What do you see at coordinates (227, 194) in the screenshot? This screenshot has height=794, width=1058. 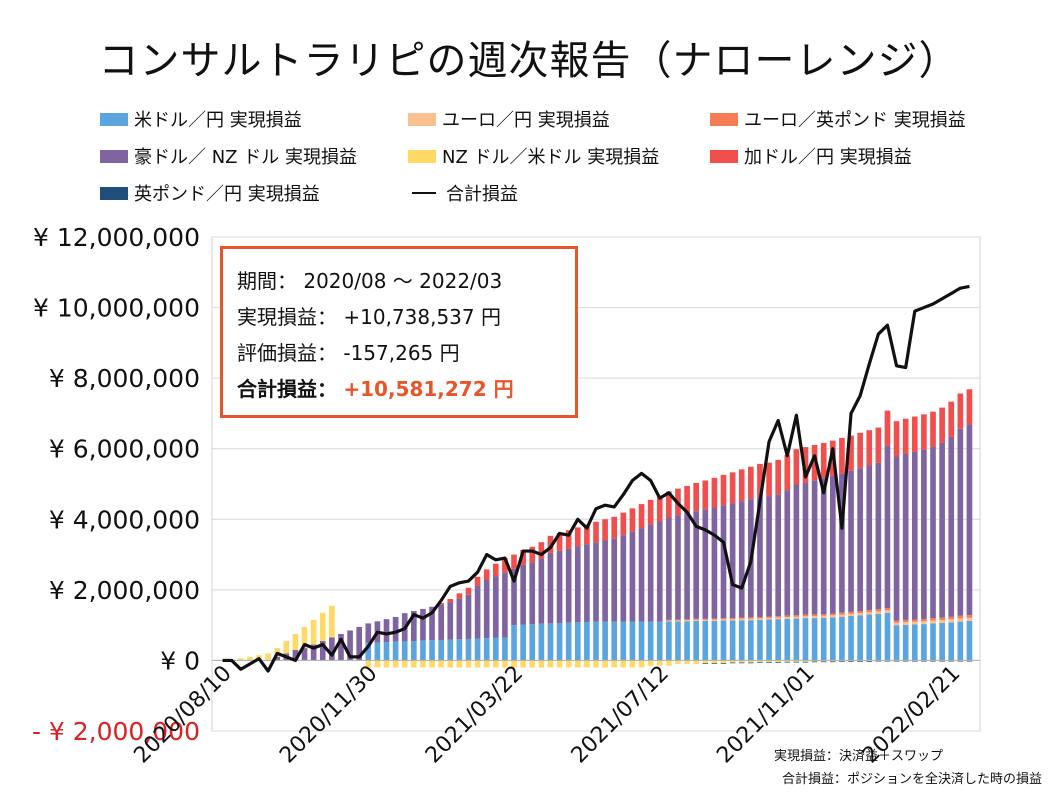 I see `legend-label: 英ポンド／円 実現損益` at bounding box center [227, 194].